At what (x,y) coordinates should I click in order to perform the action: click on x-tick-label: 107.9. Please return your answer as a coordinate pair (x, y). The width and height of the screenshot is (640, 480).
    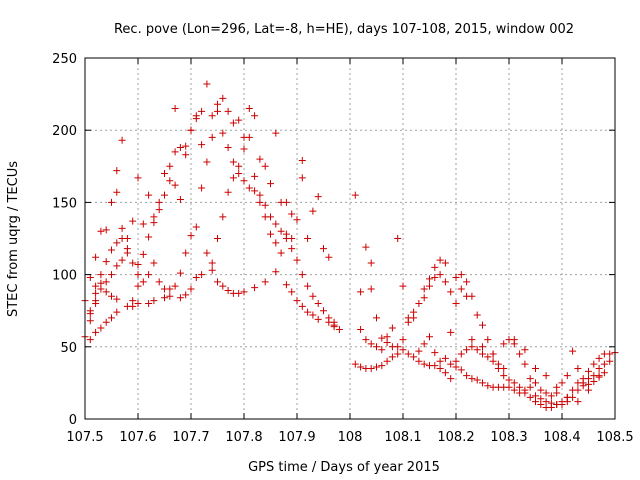
    Looking at the image, I should click on (296, 437).